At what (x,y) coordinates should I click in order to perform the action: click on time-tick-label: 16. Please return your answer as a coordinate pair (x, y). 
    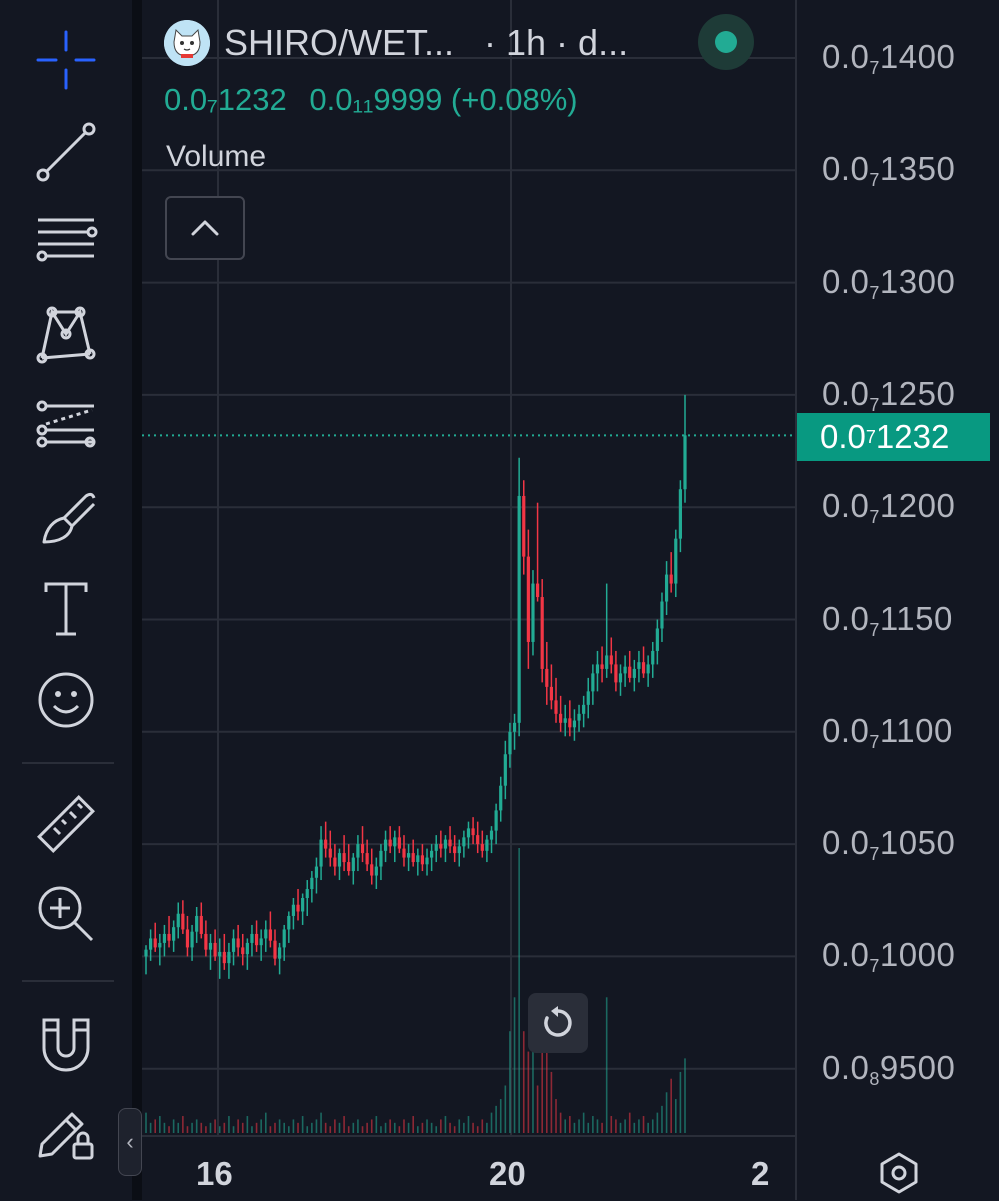
    Looking at the image, I should click on (214, 1173).